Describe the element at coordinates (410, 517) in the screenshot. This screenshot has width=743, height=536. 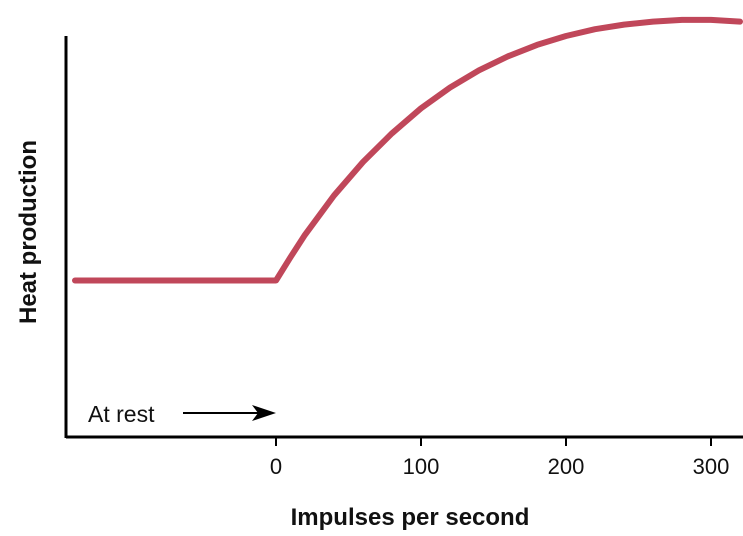
I see `x-axis-label: Impulses per second` at that location.